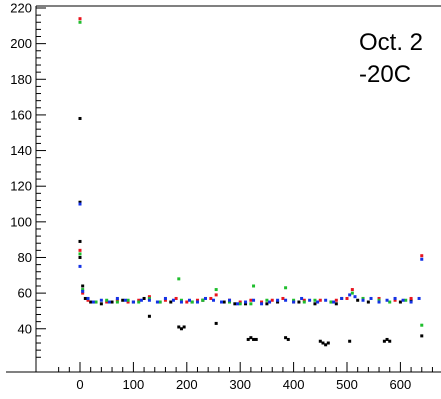 The height and width of the screenshot is (399, 441). I want to click on y-tick-label: 80, so click(25, 257).